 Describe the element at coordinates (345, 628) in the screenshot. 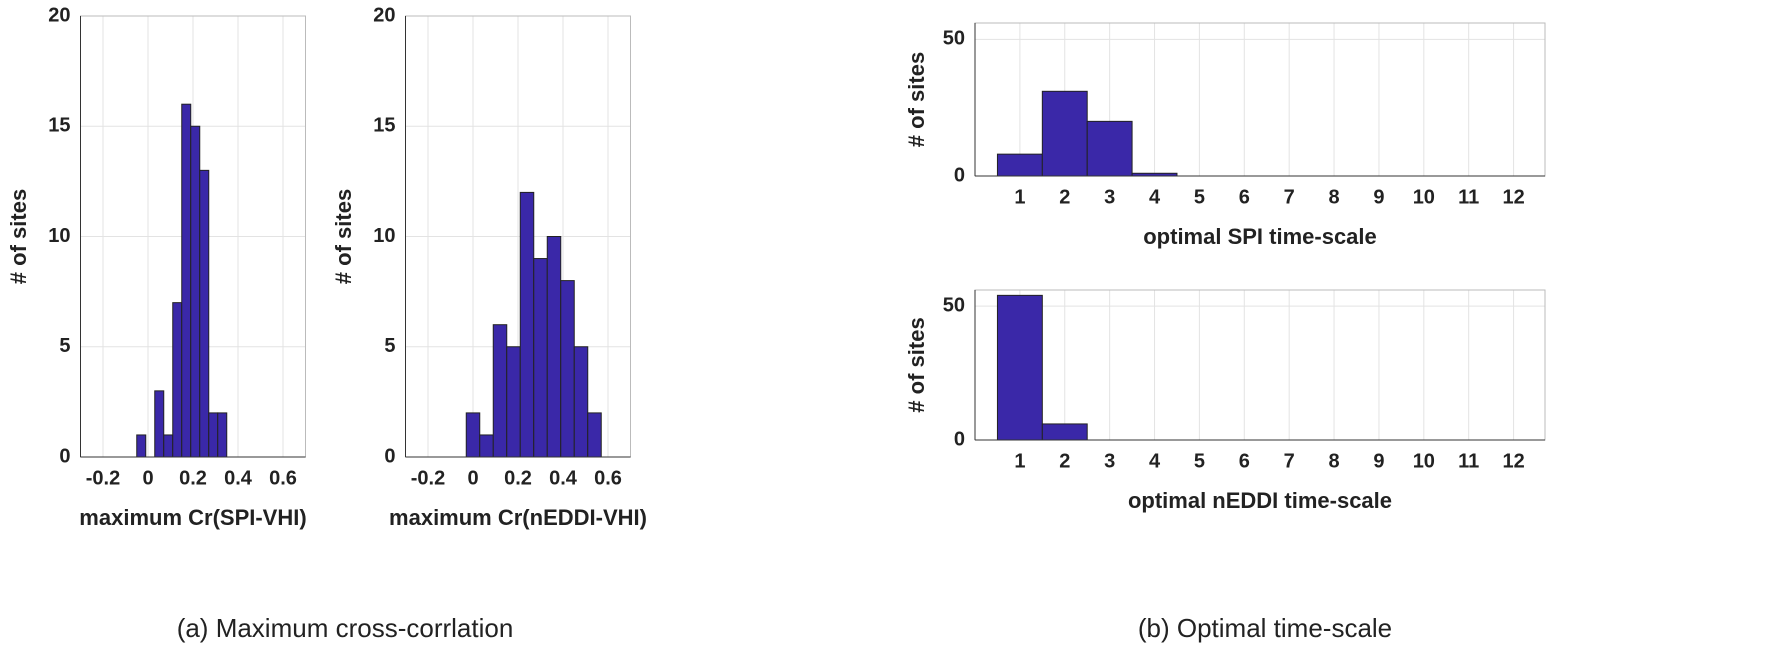

I see `caption: (a) Maximum cross-corrlation` at that location.